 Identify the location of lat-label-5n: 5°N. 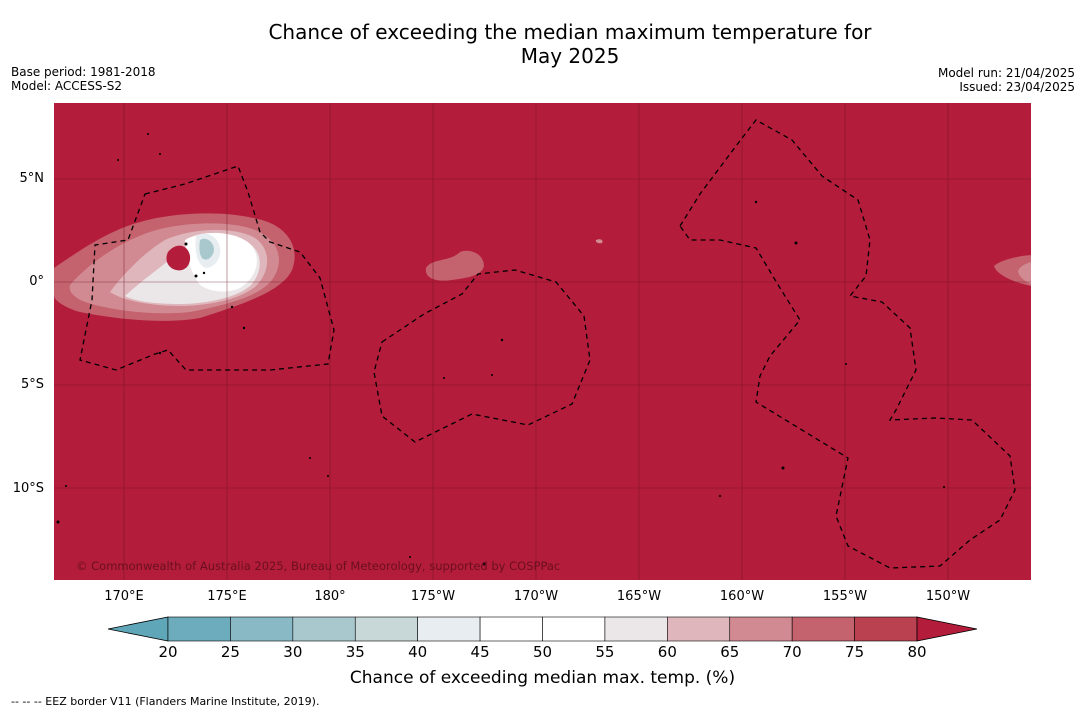
(32, 178).